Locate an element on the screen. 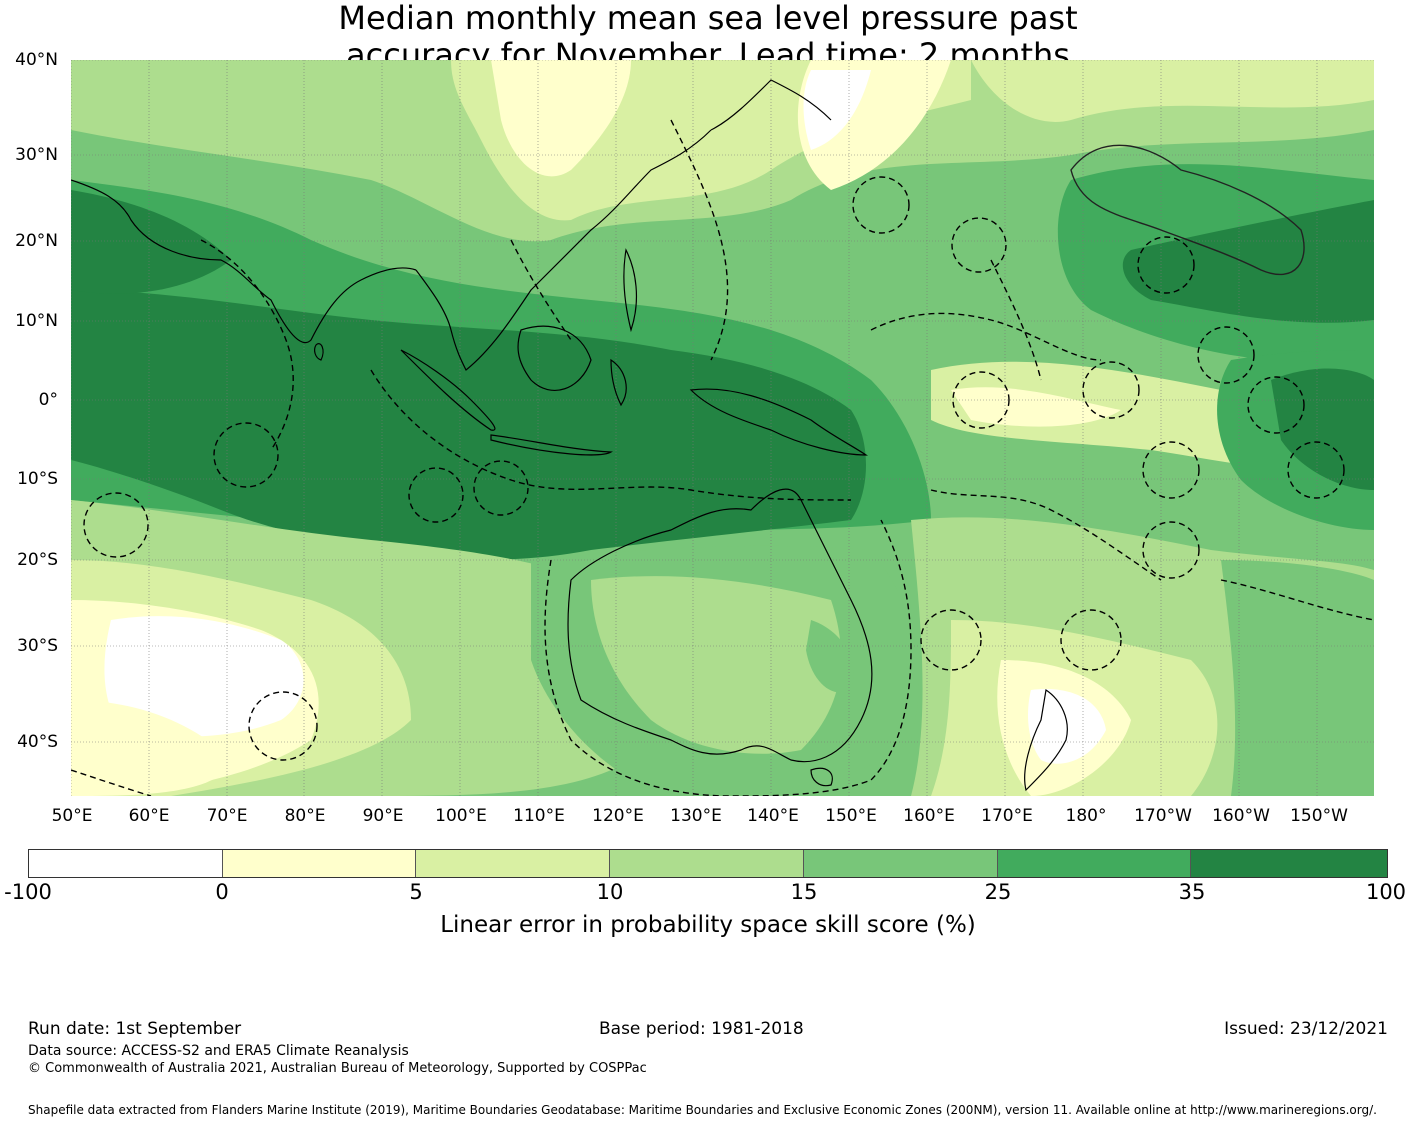 The height and width of the screenshot is (1125, 1416). lon-label-160w: 160°W is located at coordinates (1241, 816).